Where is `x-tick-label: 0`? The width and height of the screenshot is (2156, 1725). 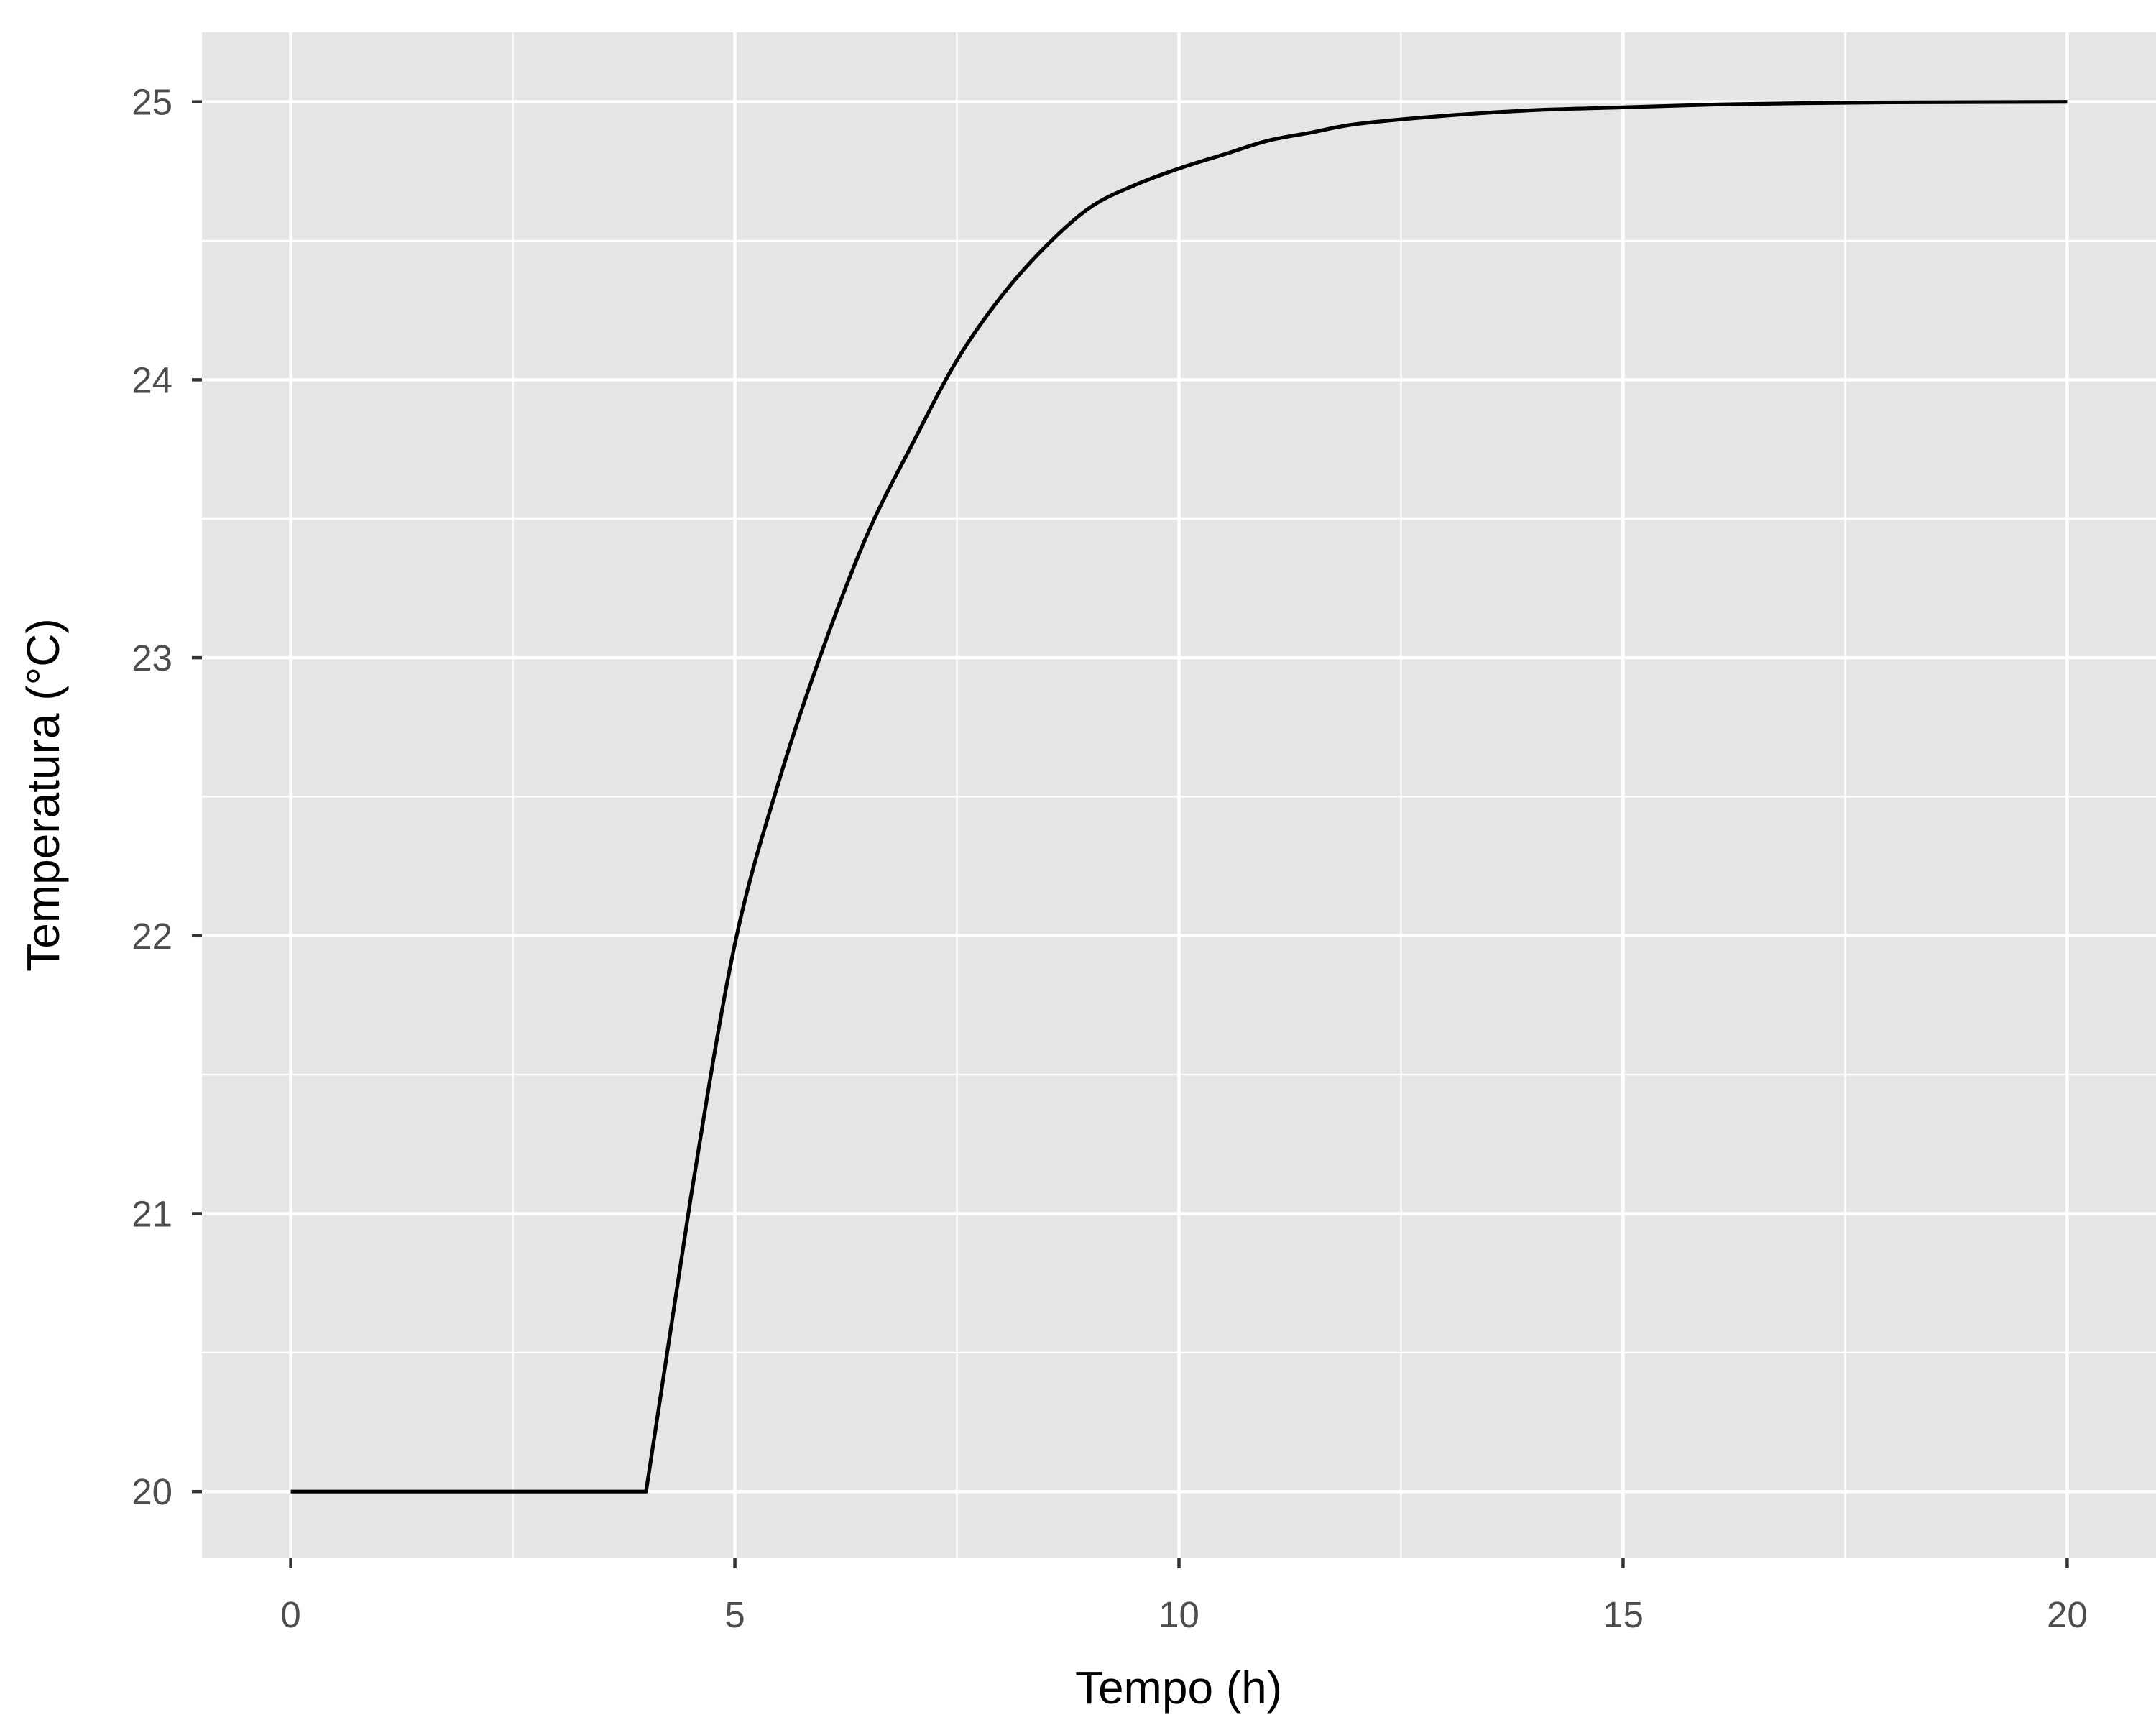
x-tick-label: 0 is located at coordinates (290, 1614).